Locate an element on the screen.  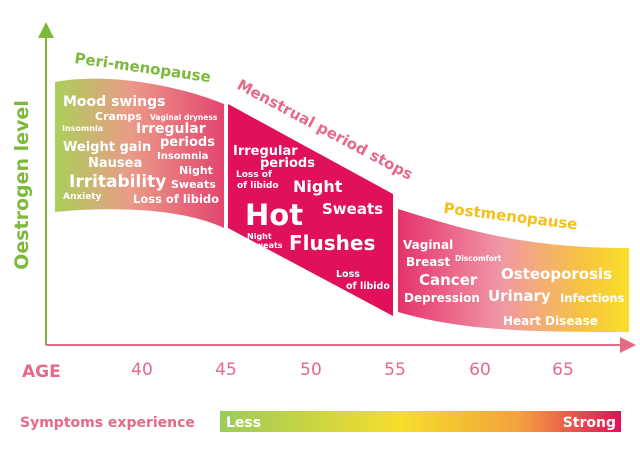
tick-label: 55 is located at coordinates (395, 370).